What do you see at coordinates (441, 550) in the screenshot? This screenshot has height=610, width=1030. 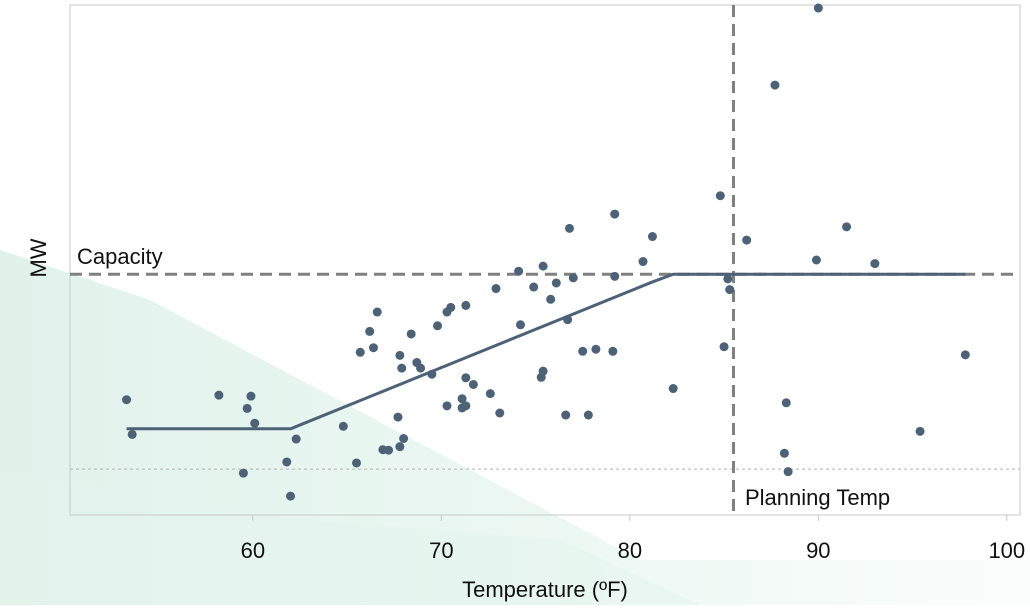 I see `x-tick-label: 70` at bounding box center [441, 550].